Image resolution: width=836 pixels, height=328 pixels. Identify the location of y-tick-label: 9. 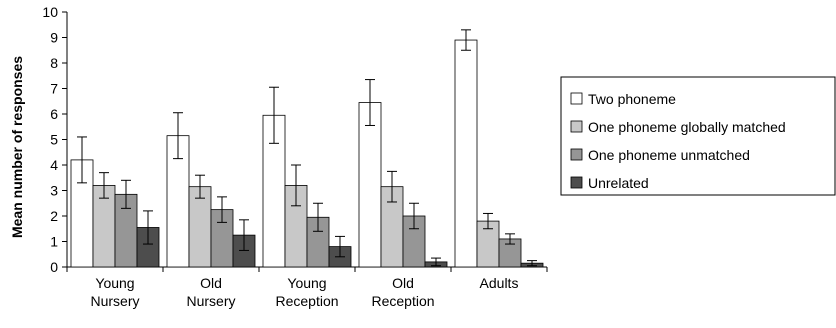
(54, 38).